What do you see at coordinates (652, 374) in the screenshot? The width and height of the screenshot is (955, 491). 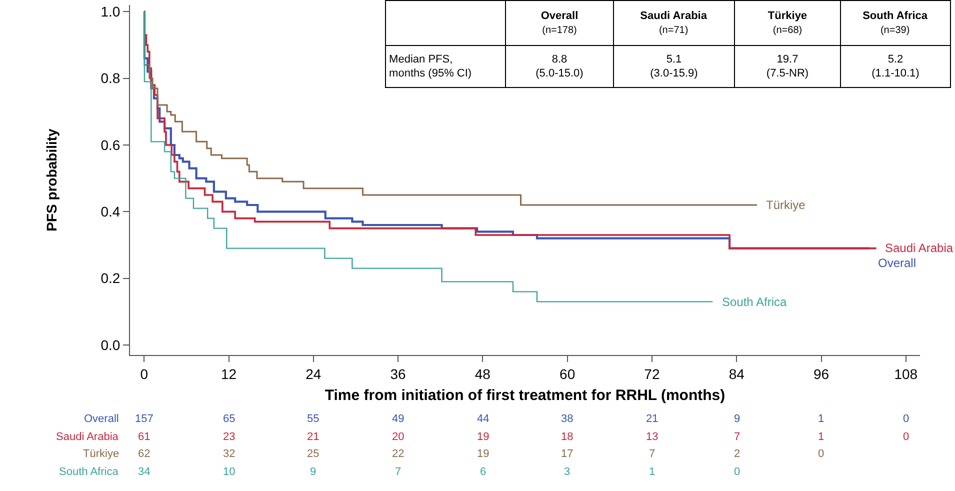 I see `x-tick-label: 72` at bounding box center [652, 374].